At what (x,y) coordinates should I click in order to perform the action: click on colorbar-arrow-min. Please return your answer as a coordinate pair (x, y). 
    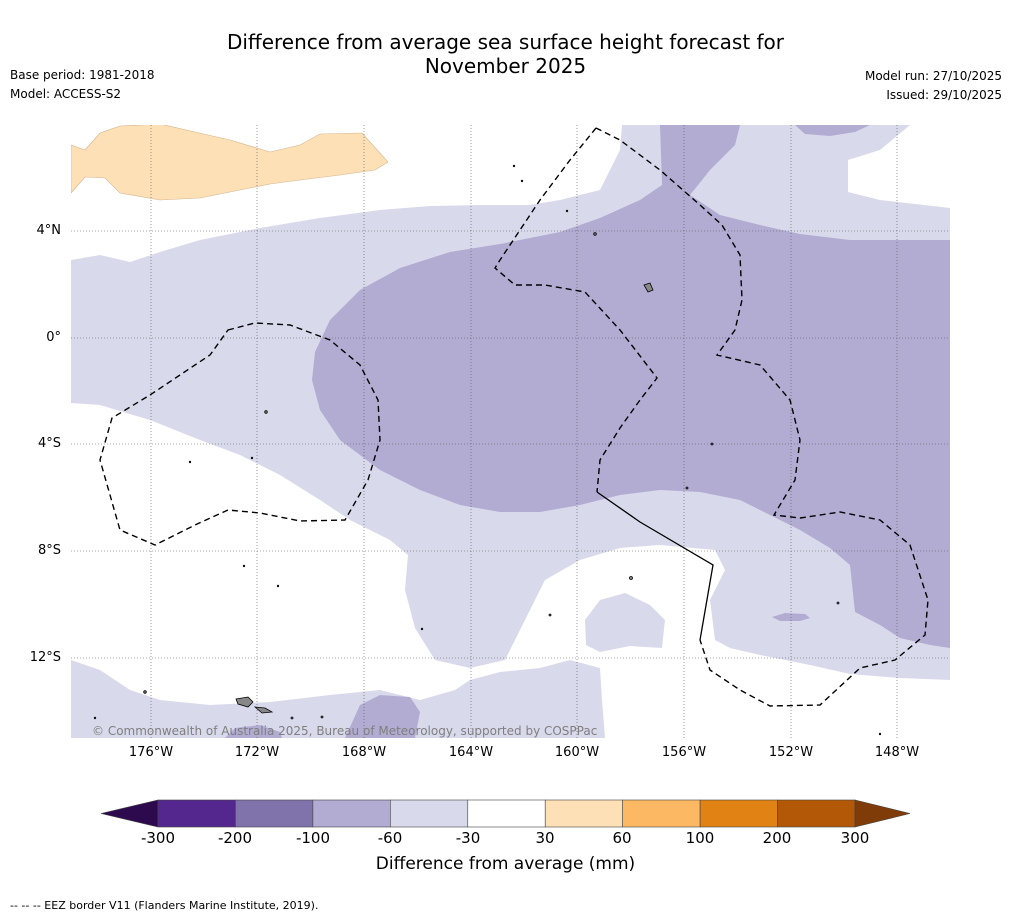
    Looking at the image, I should click on (129, 813).